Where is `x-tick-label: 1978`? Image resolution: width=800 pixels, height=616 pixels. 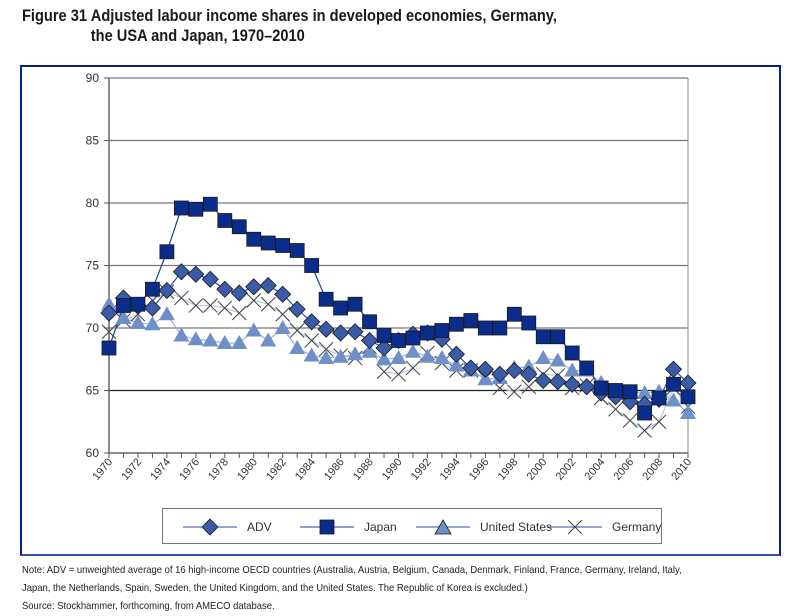 x-tick-label: 1978 is located at coordinates (218, 469).